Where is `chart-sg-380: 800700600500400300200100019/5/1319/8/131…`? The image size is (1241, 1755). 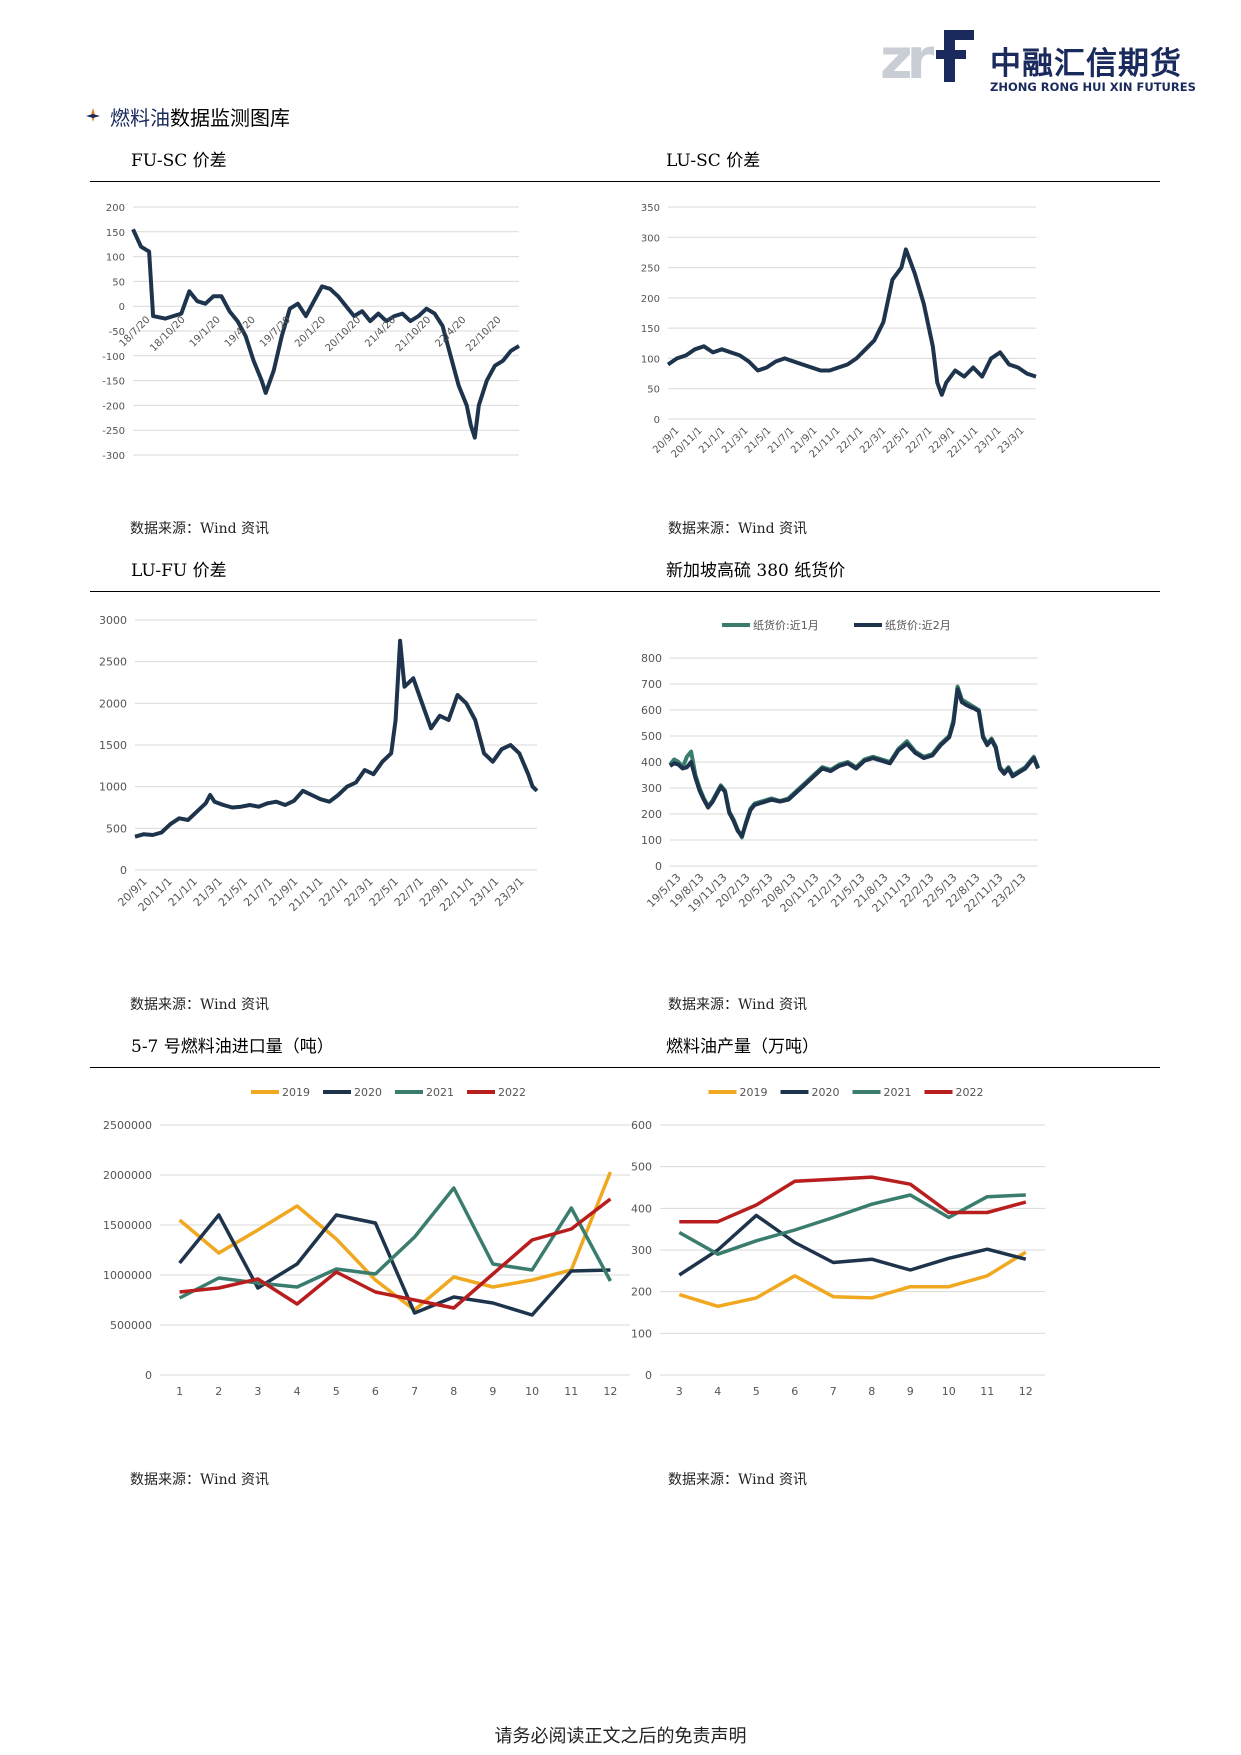 chart-sg-380: 800700600500400300200100019/5/1319/8/131… is located at coordinates (840, 766).